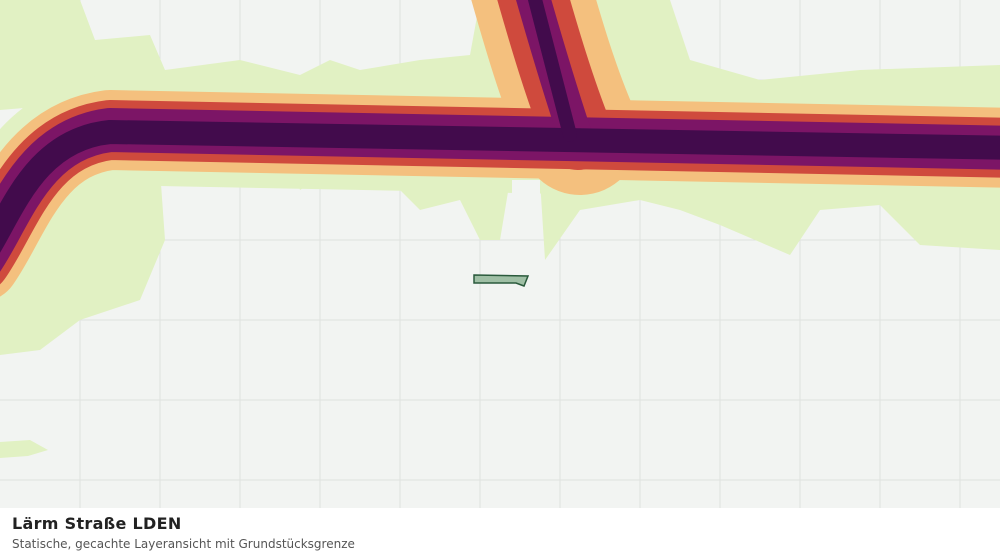  What do you see at coordinates (526, 191) in the screenshot?
I see `map-gap` at bounding box center [526, 191].